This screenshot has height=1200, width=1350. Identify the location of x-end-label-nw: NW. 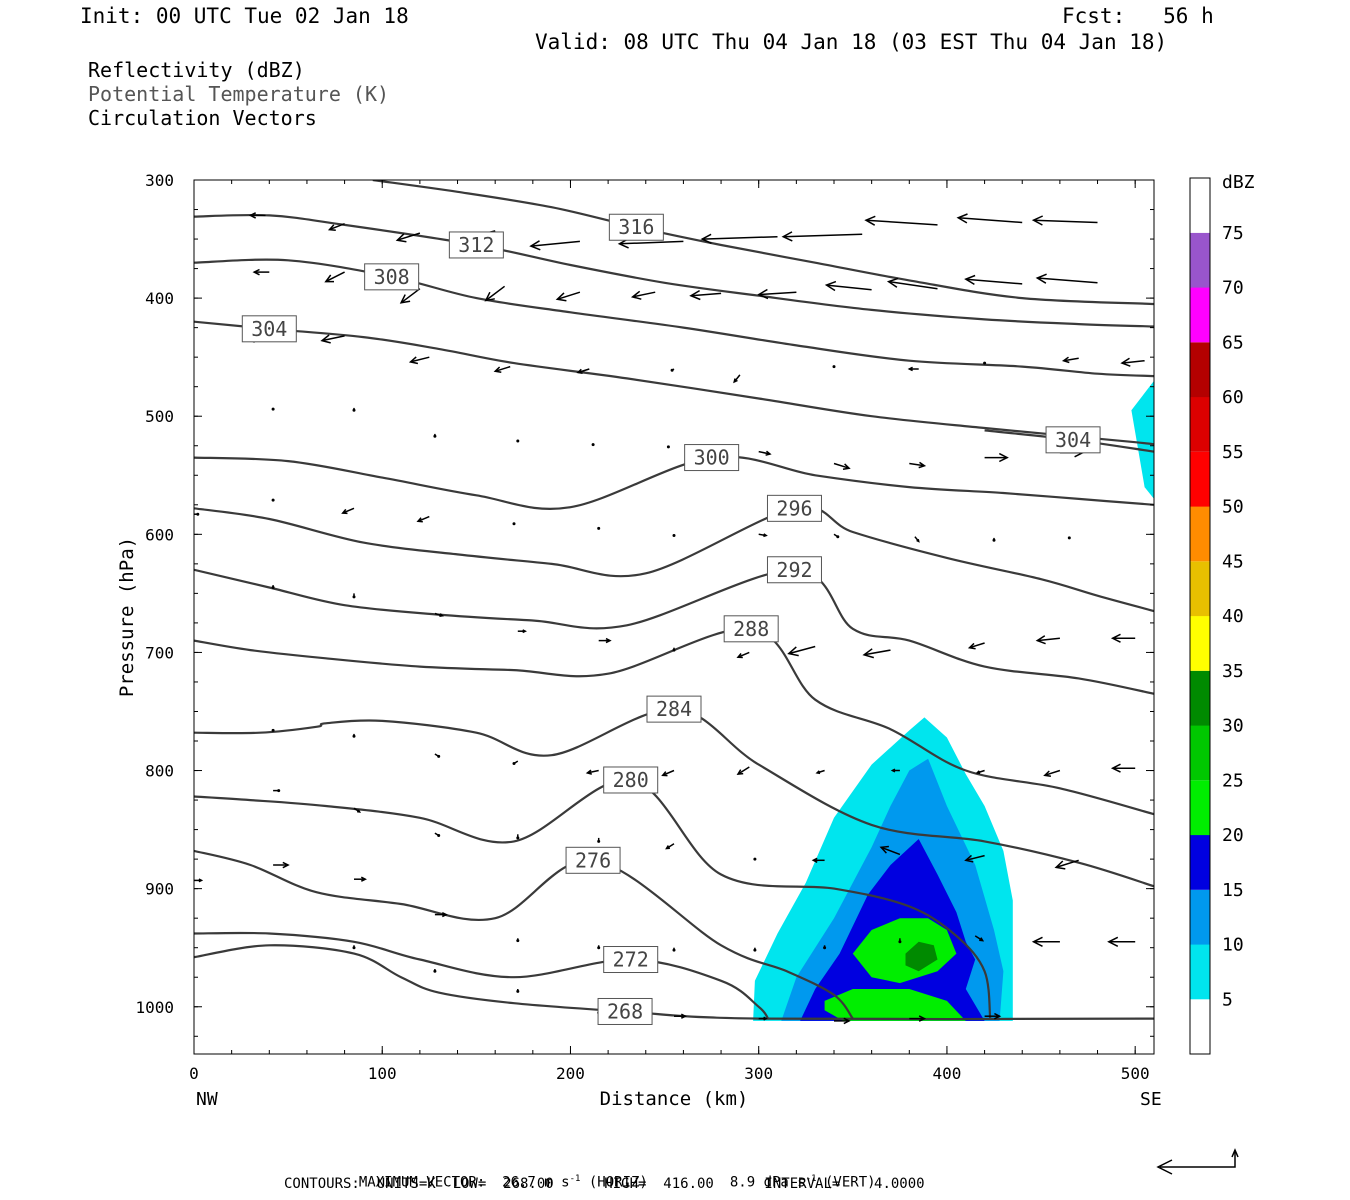
(207, 1099).